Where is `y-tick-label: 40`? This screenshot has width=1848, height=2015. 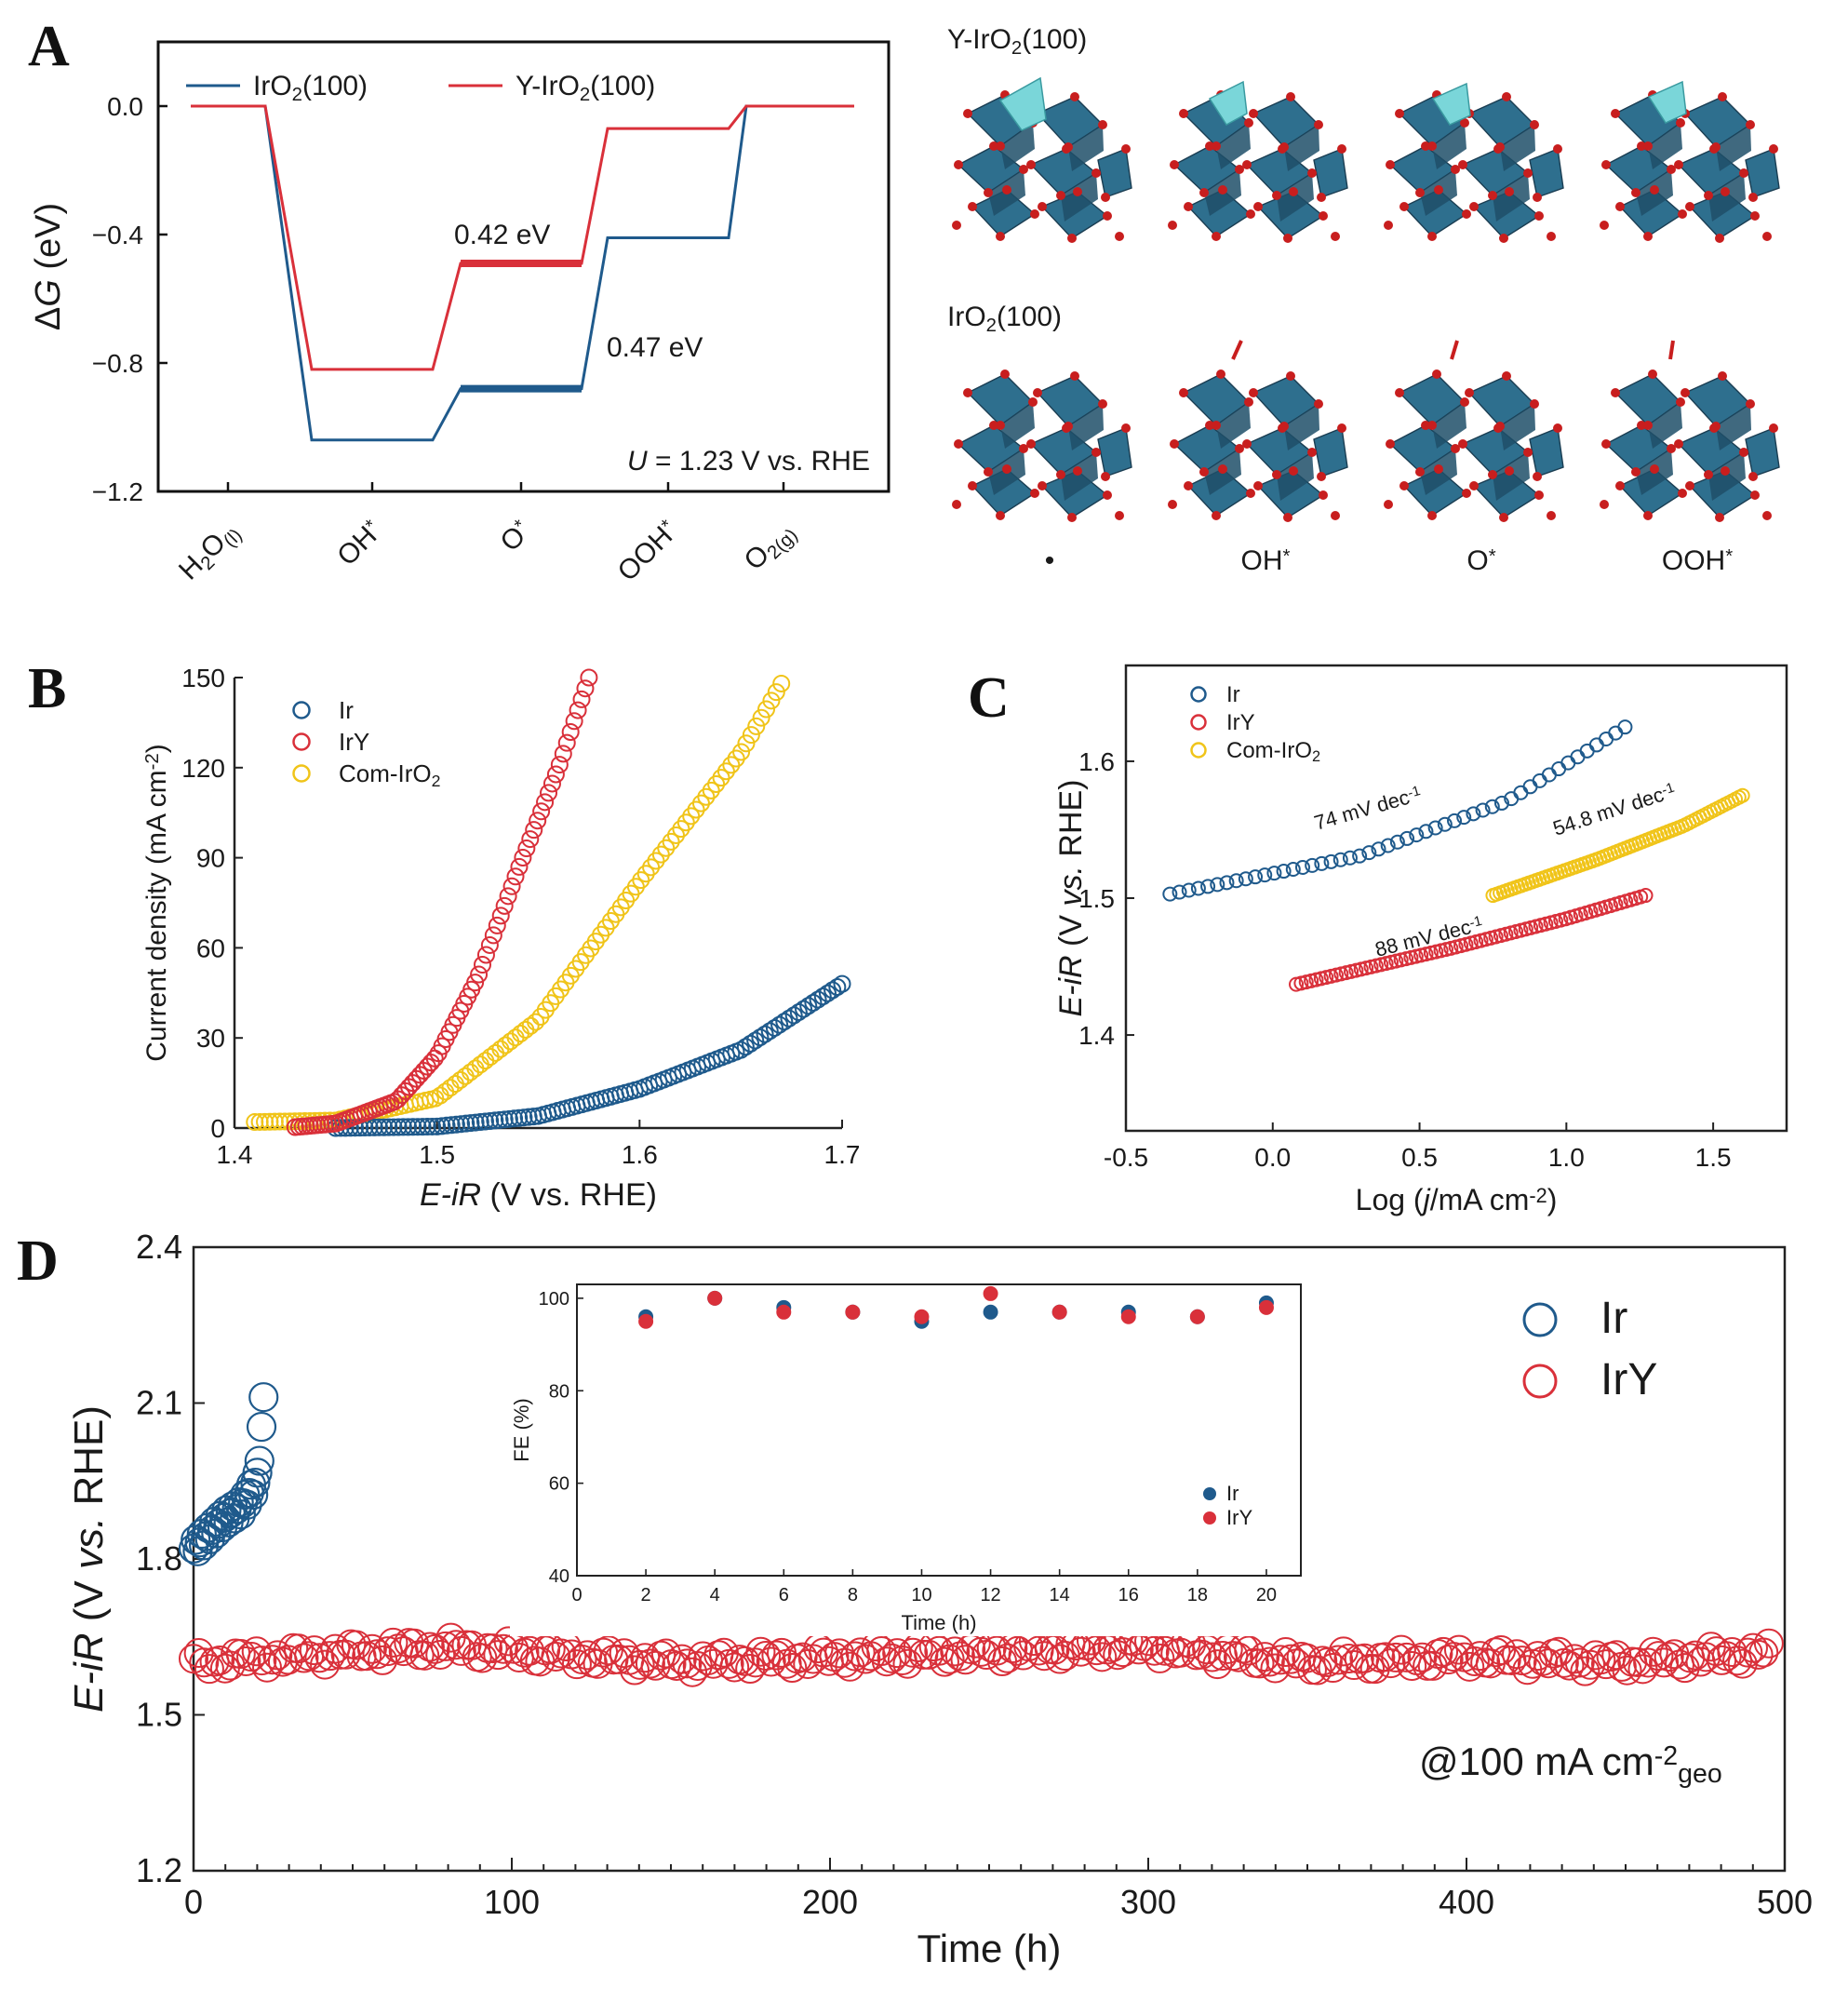 y-tick-label: 40 is located at coordinates (559, 1576).